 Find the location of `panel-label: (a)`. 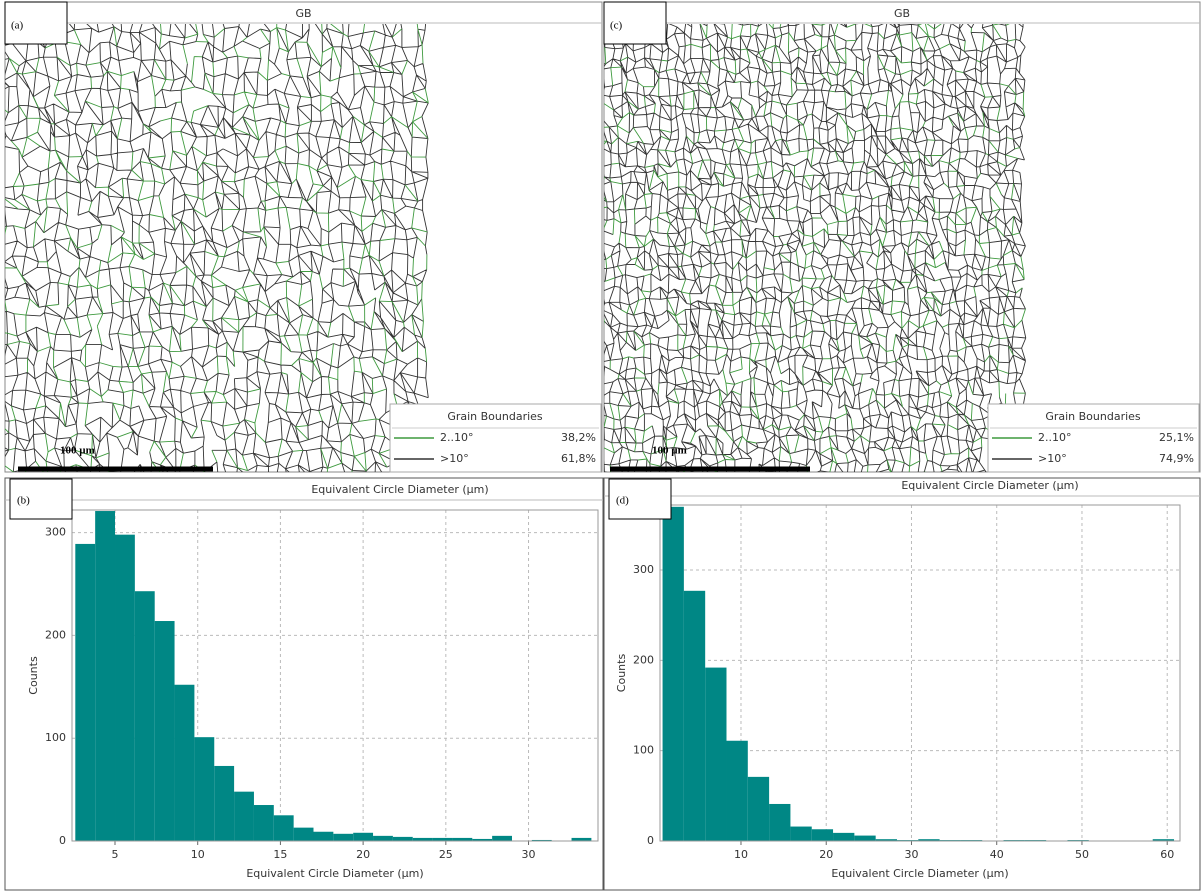

panel-label: (a) is located at coordinates (17, 26).